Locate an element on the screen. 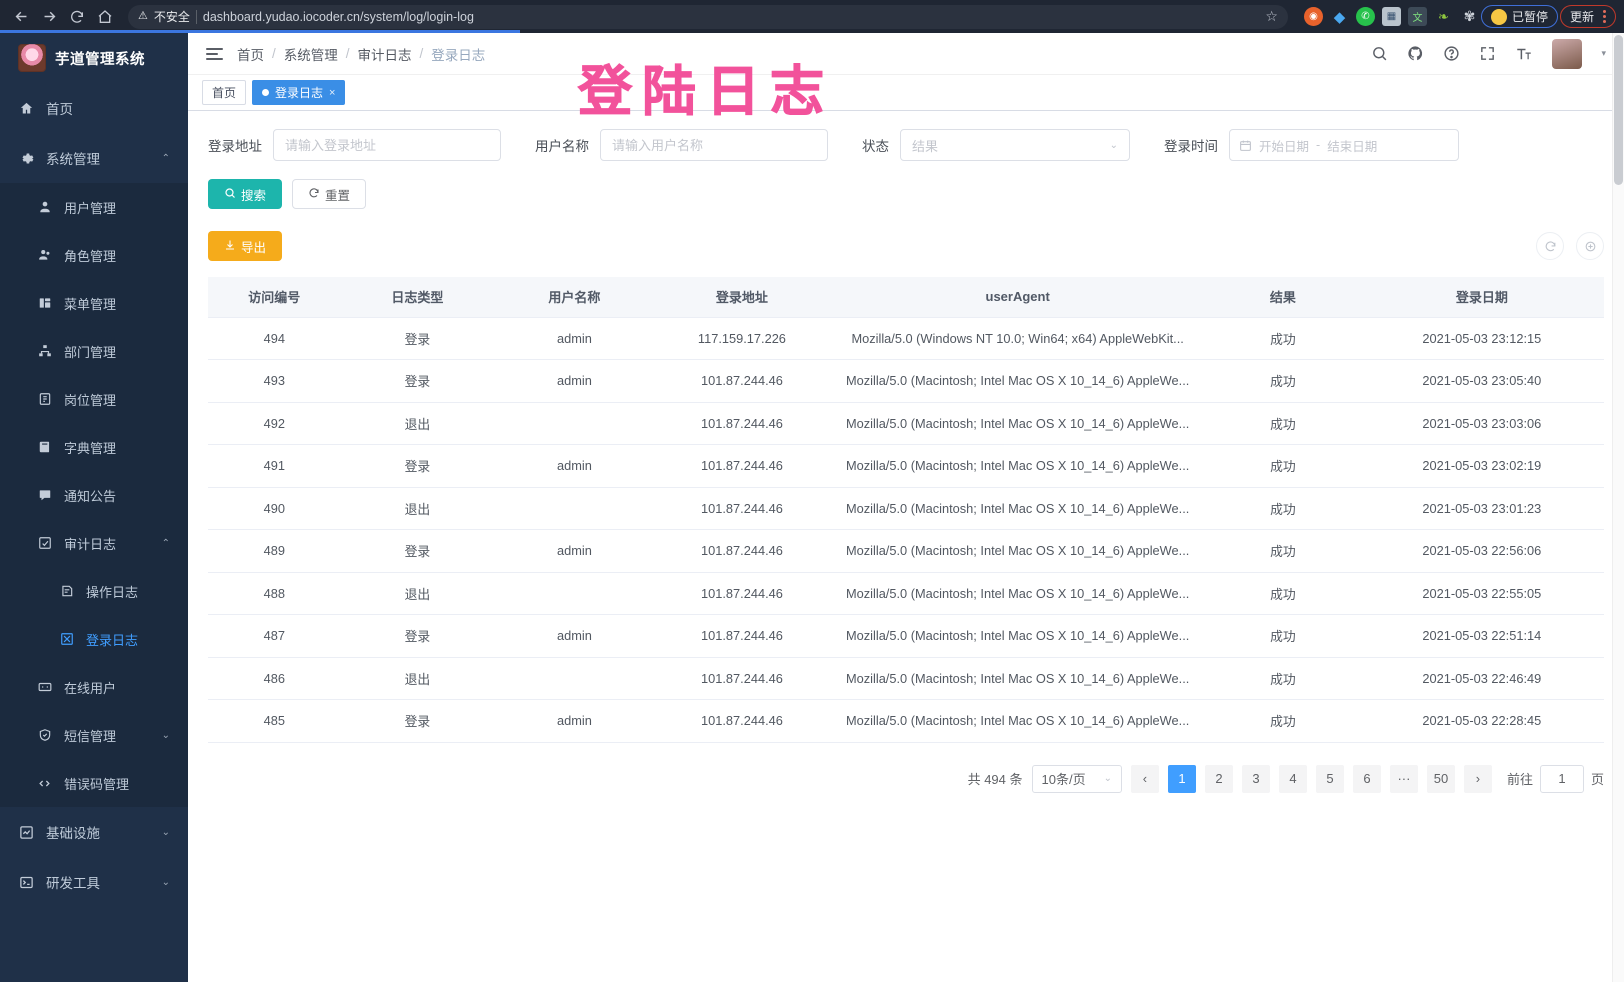  paused-badge: 已暂停 is located at coordinates (1519, 16).